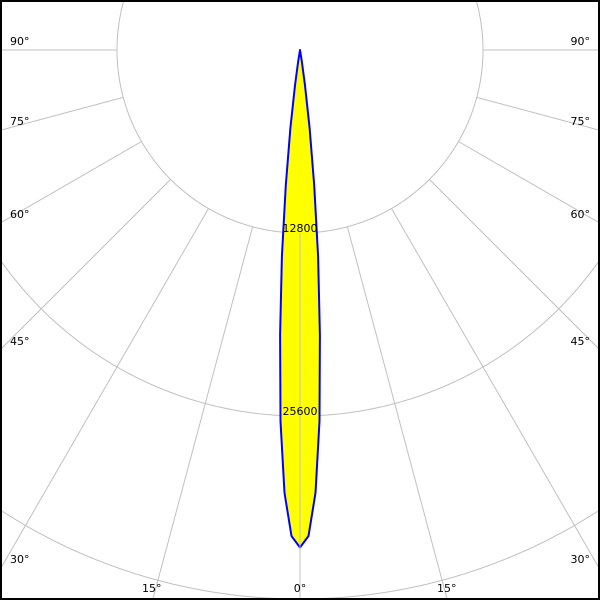 Image resolution: width=600 pixels, height=600 pixels. What do you see at coordinates (20, 214) in the screenshot?
I see `angle-label-left-60: 60°` at bounding box center [20, 214].